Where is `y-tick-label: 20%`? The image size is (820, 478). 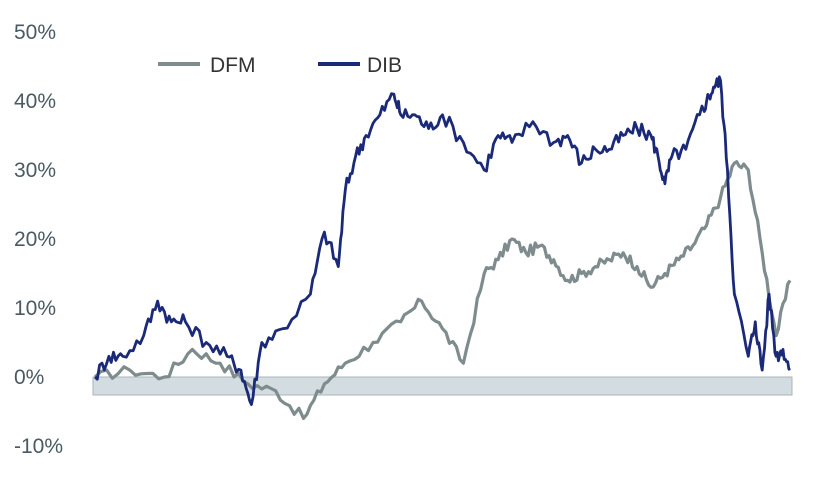
y-tick-label: 20% is located at coordinates (35, 239).